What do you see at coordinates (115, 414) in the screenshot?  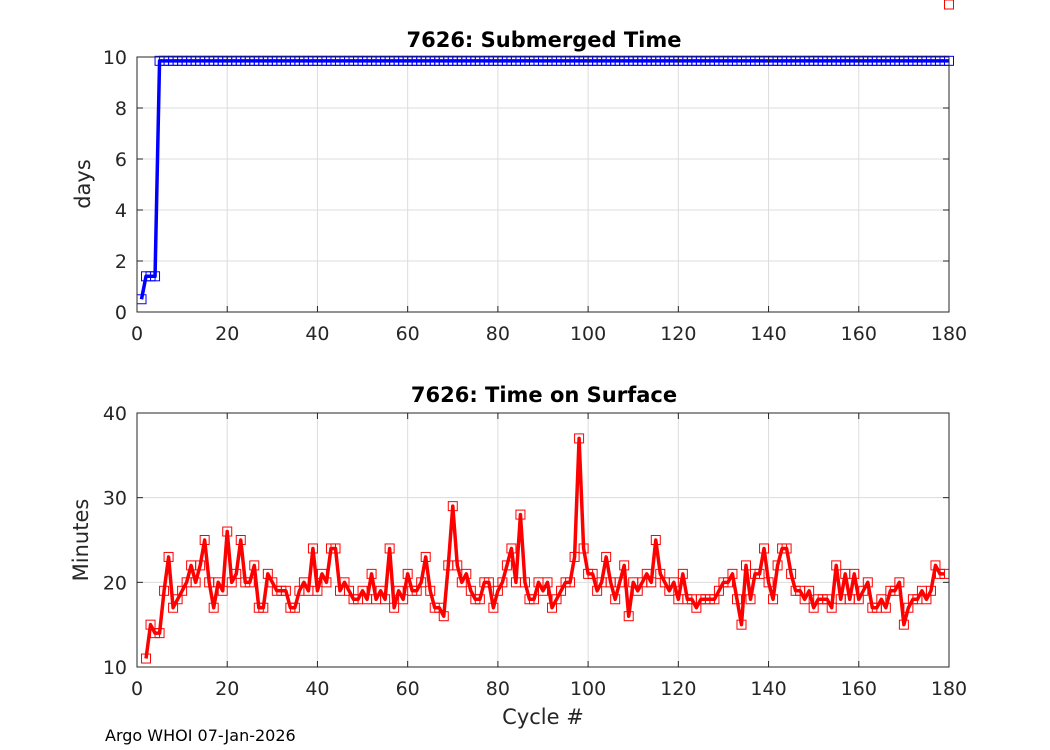 I see `y-tick-label: 40` at bounding box center [115, 414].